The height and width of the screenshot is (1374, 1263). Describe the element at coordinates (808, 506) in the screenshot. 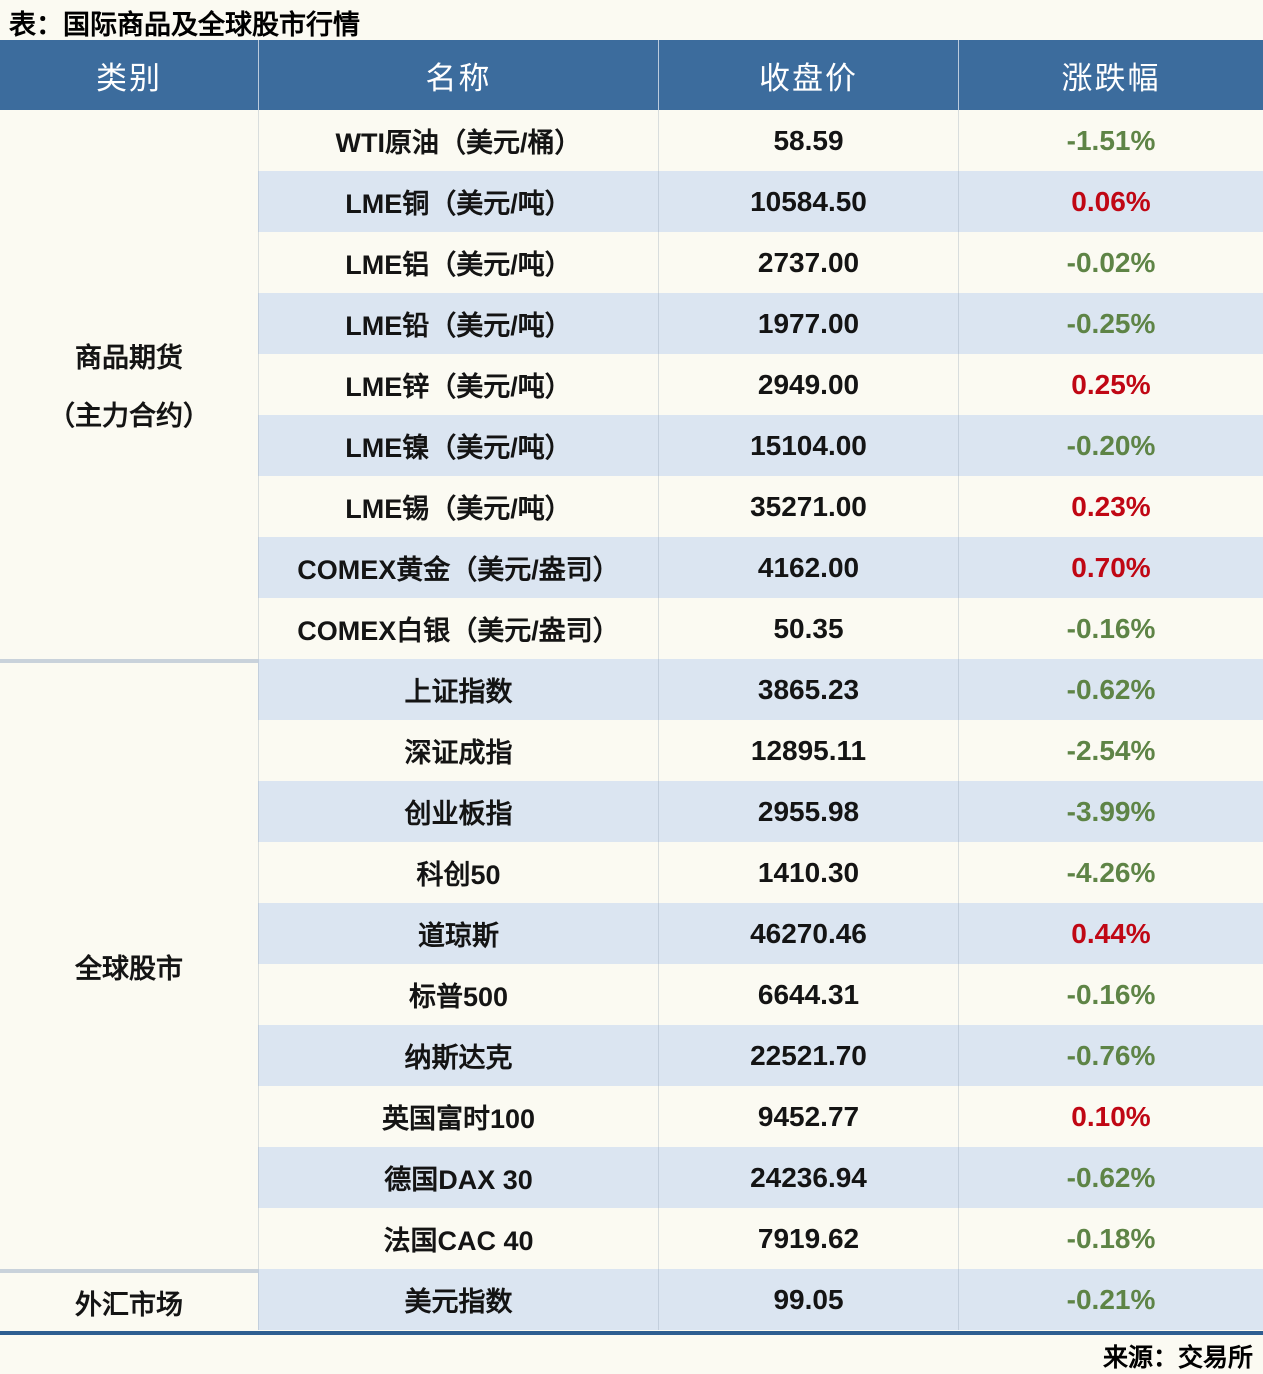

I see `close-cell: 35271.00` at that location.